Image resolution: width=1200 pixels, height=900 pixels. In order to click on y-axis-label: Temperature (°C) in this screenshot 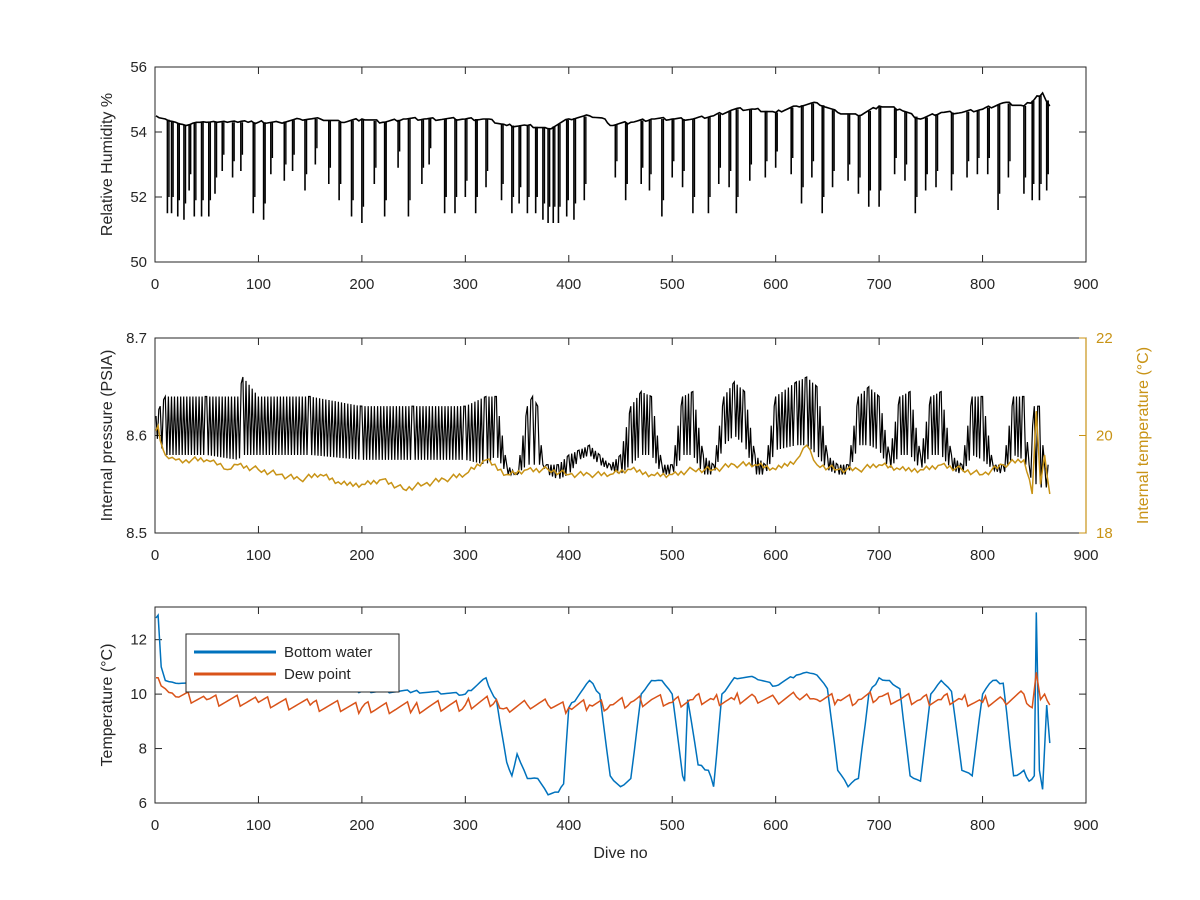, I will do `click(107, 705)`.